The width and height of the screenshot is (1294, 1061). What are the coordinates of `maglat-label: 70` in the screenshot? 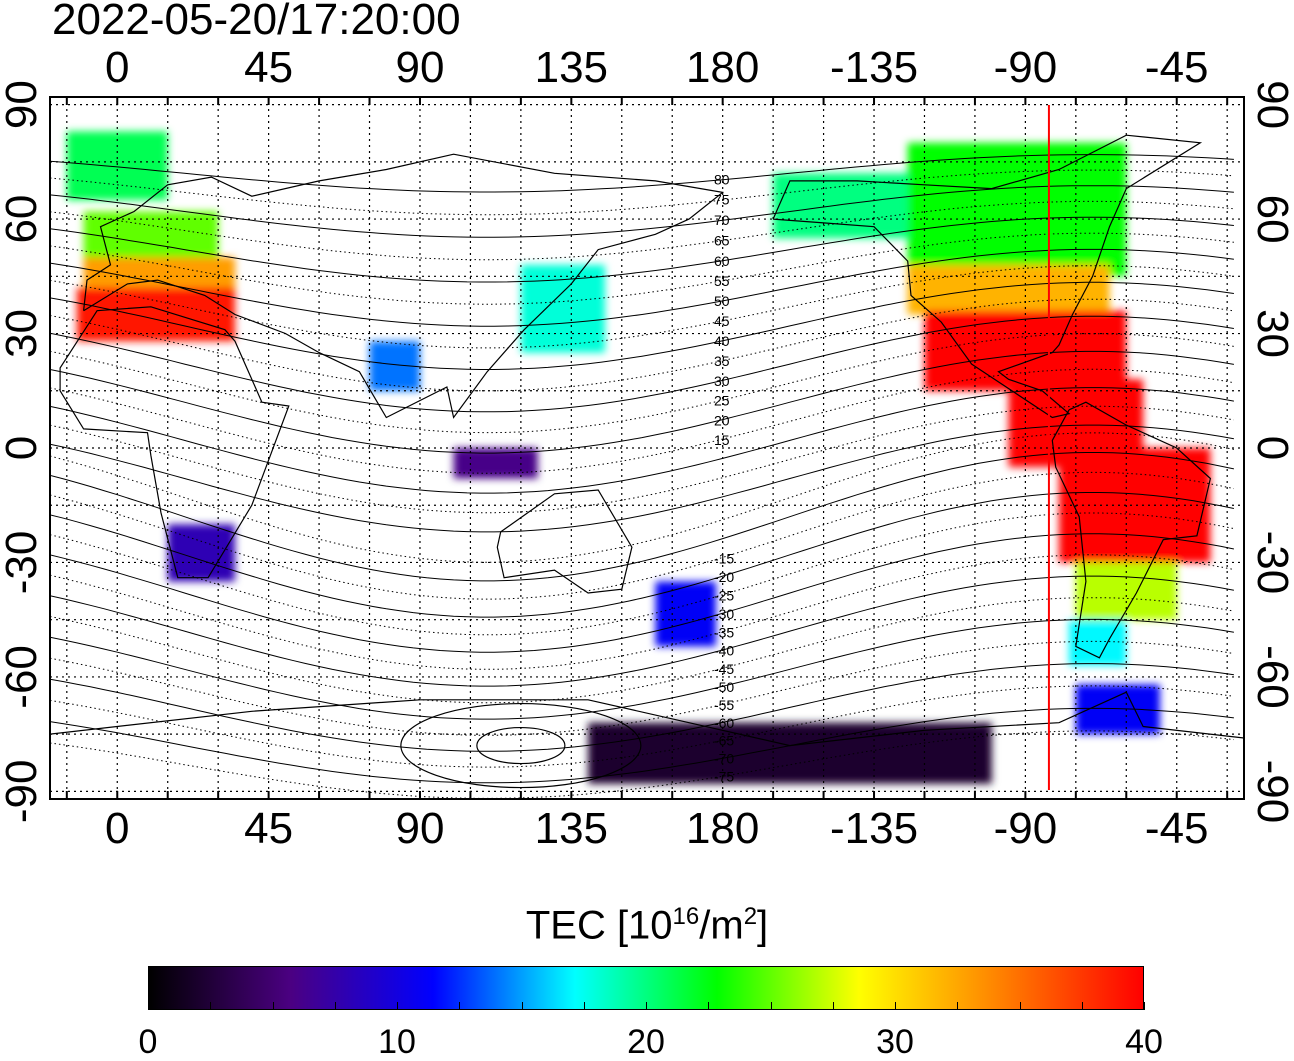 It's located at (722, 220).